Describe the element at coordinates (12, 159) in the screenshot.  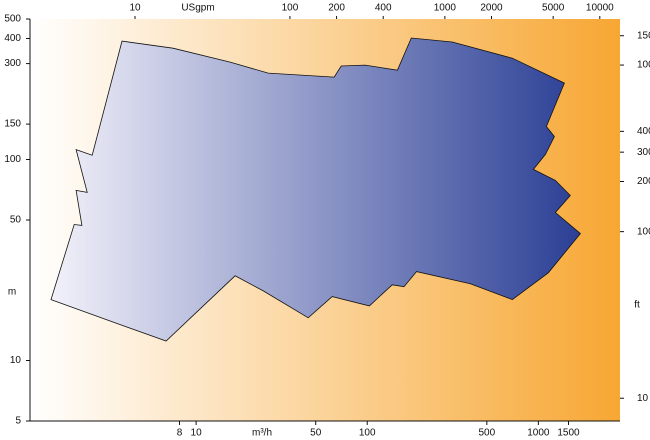
I see `y-tick-label: 100` at that location.